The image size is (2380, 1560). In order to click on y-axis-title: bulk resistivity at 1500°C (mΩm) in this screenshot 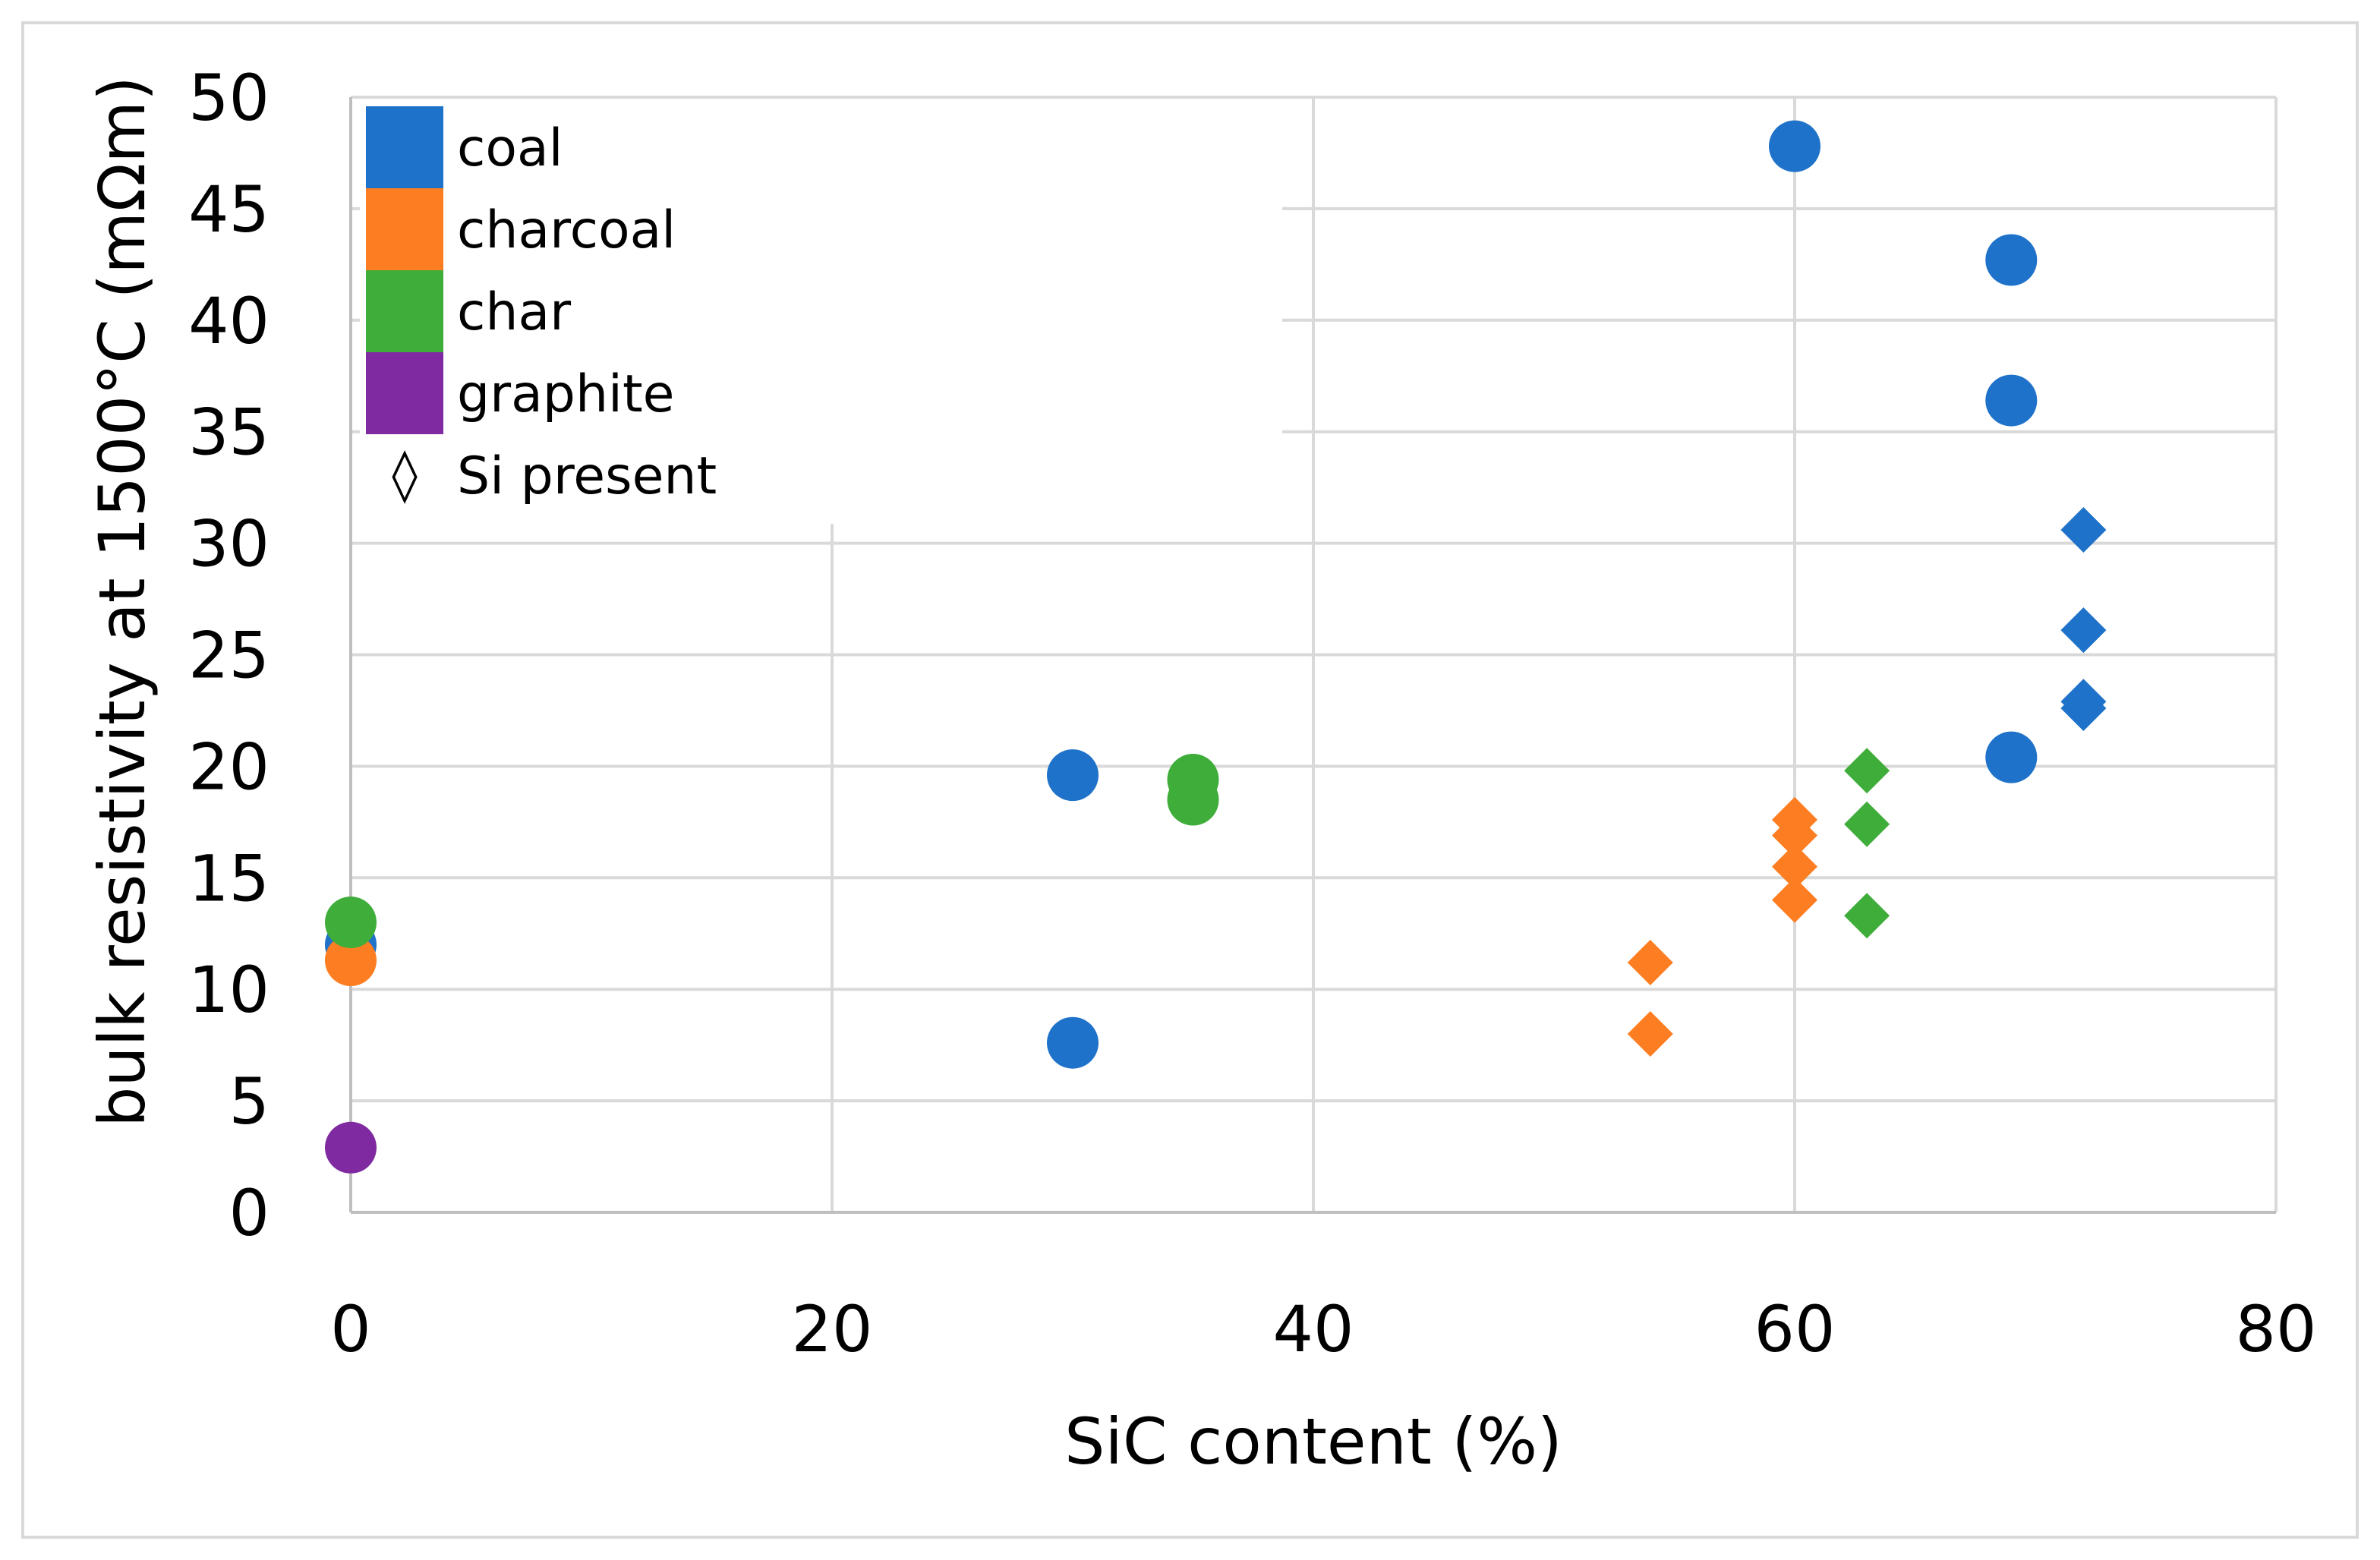, I will do `click(122, 601)`.